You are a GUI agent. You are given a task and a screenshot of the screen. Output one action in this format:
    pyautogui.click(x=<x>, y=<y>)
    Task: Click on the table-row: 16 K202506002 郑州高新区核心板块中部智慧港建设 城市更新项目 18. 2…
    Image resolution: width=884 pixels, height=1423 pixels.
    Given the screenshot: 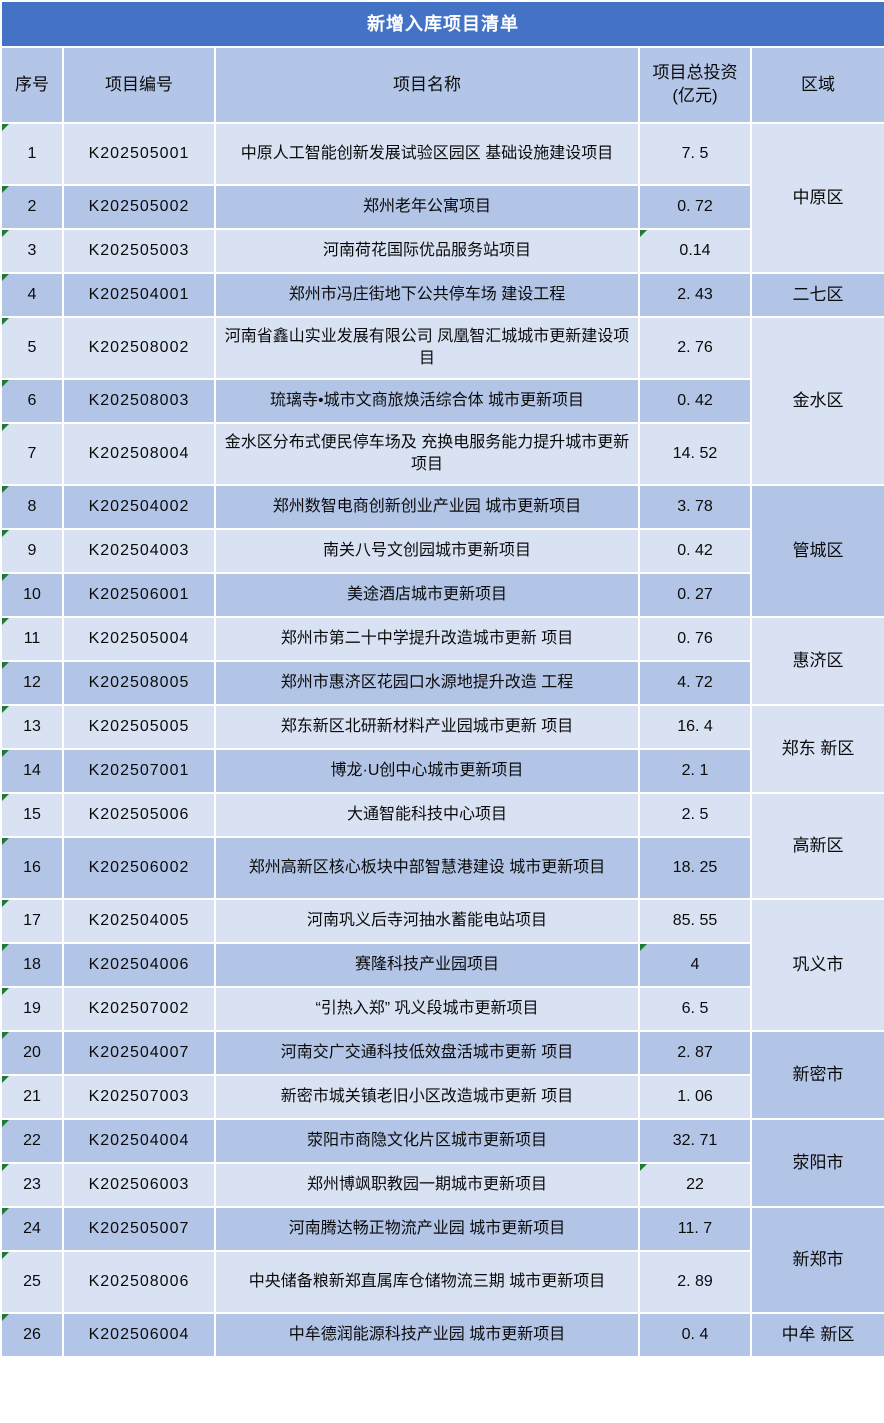 What is the action you would take?
    pyautogui.click(x=442, y=868)
    